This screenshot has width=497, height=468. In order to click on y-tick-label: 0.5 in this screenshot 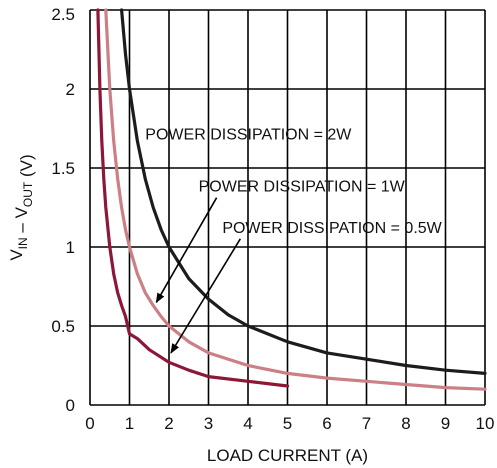, I will do `click(63, 326)`.